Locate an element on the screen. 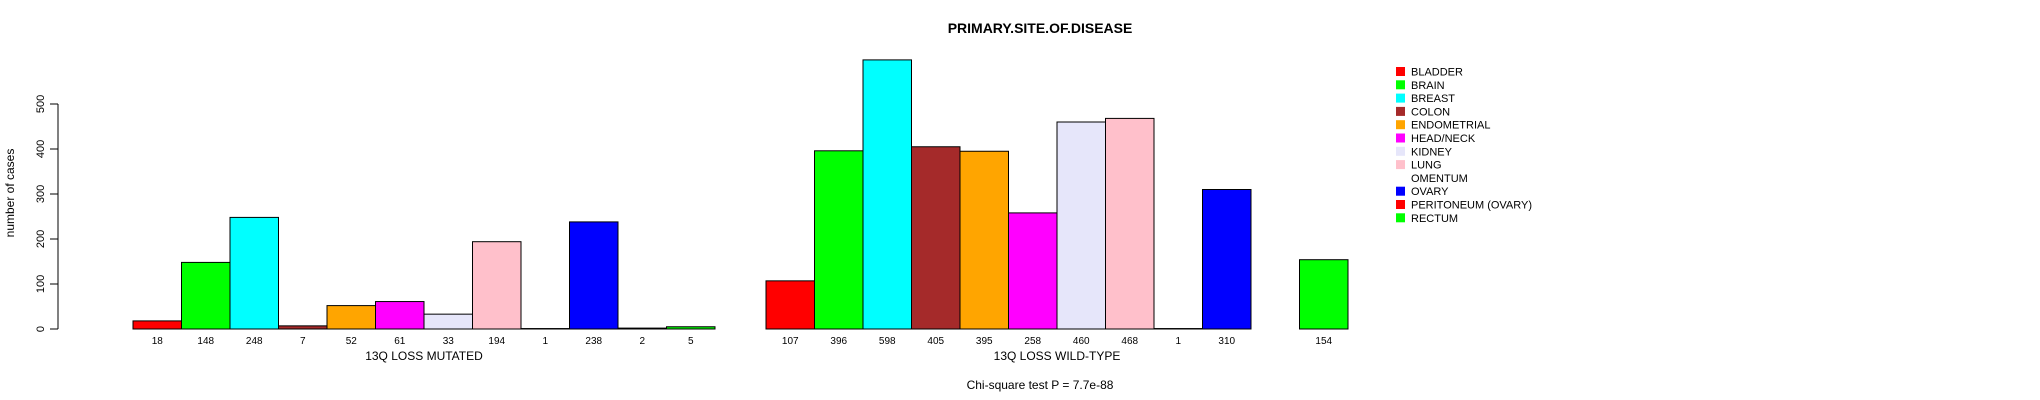  legend-item: KIDNEY is located at coordinates (1424, 152).